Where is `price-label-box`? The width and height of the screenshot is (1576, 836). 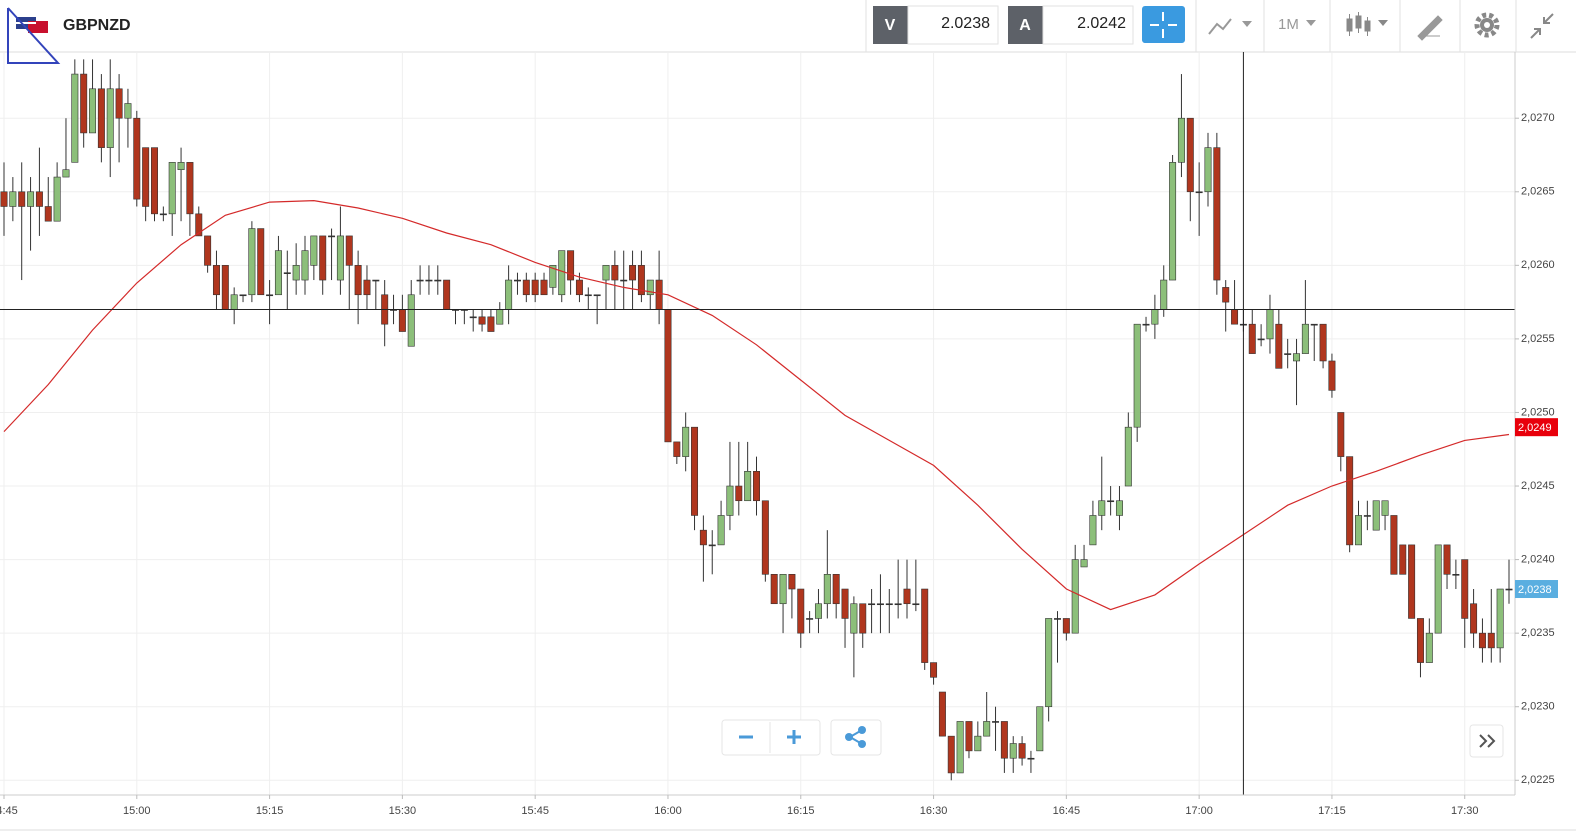
price-label-box is located at coordinates (1536, 589).